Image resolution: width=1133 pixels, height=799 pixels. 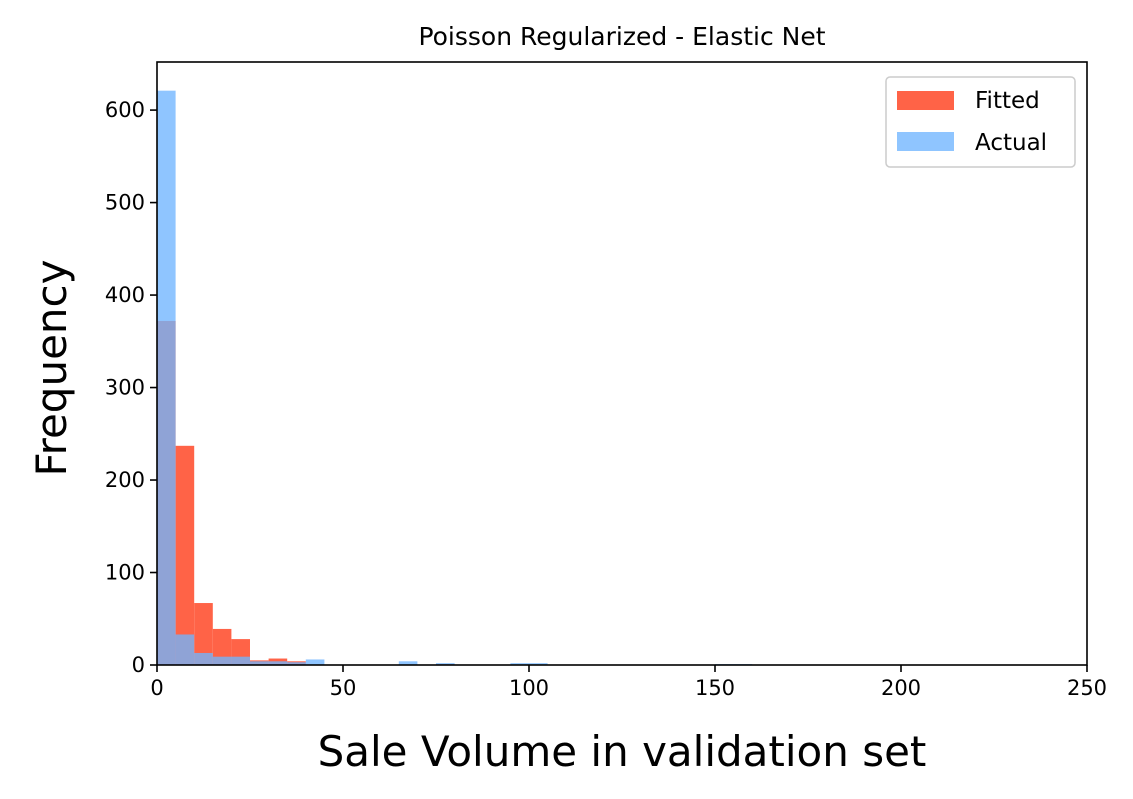 I want to click on y-tick-label-1: 100, so click(x=125, y=573).